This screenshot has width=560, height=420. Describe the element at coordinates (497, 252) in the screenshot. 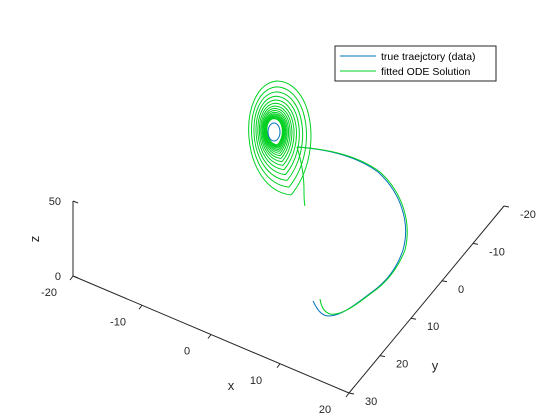

I see `y-tick-label: -10` at that location.